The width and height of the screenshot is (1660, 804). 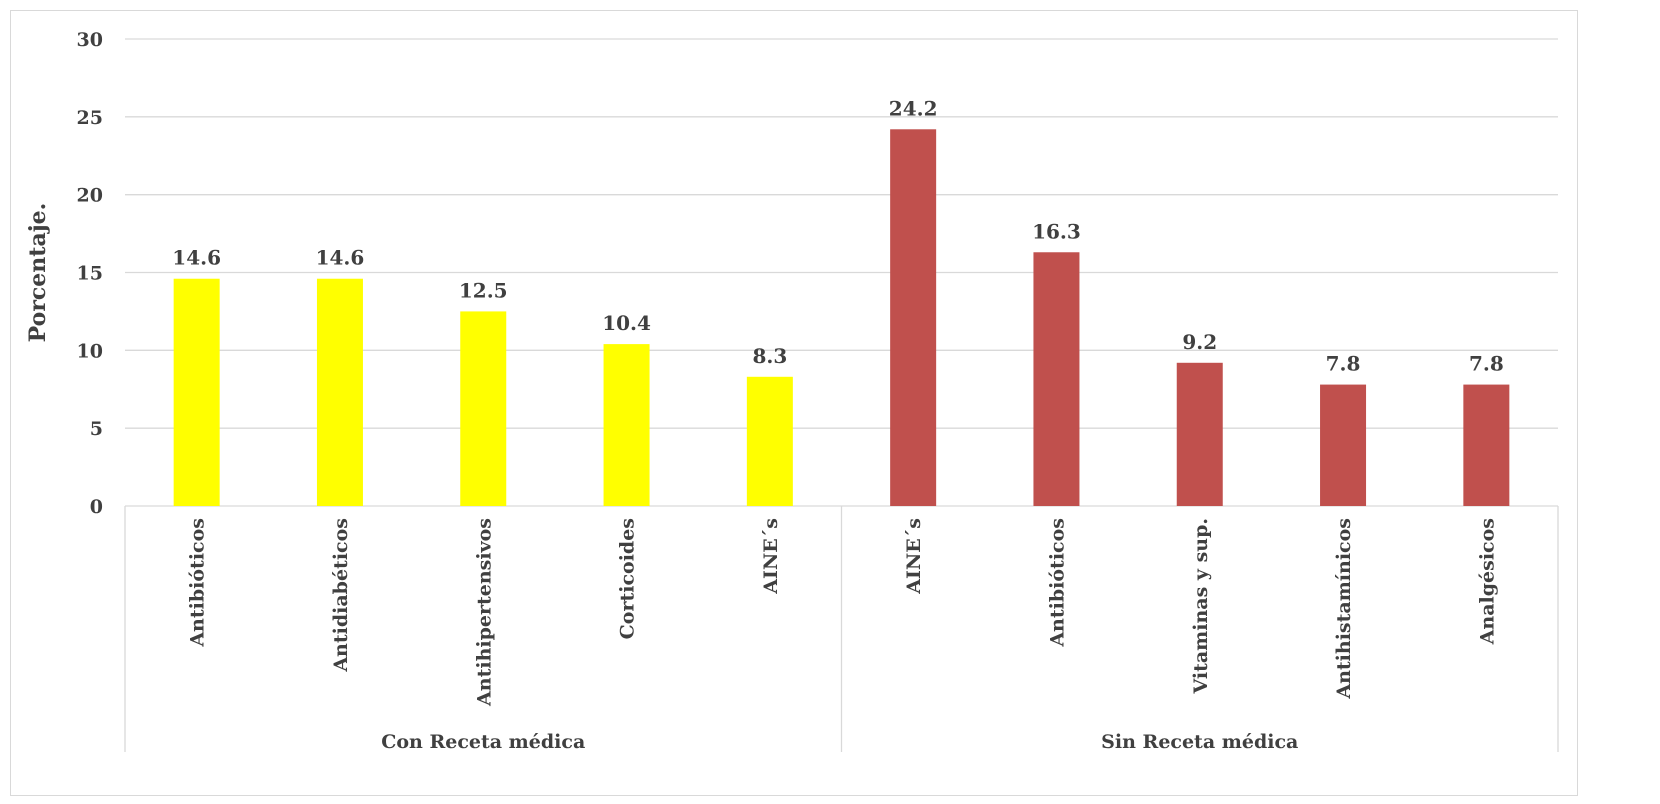 I want to click on data-label: 8.3, so click(x=769, y=356).